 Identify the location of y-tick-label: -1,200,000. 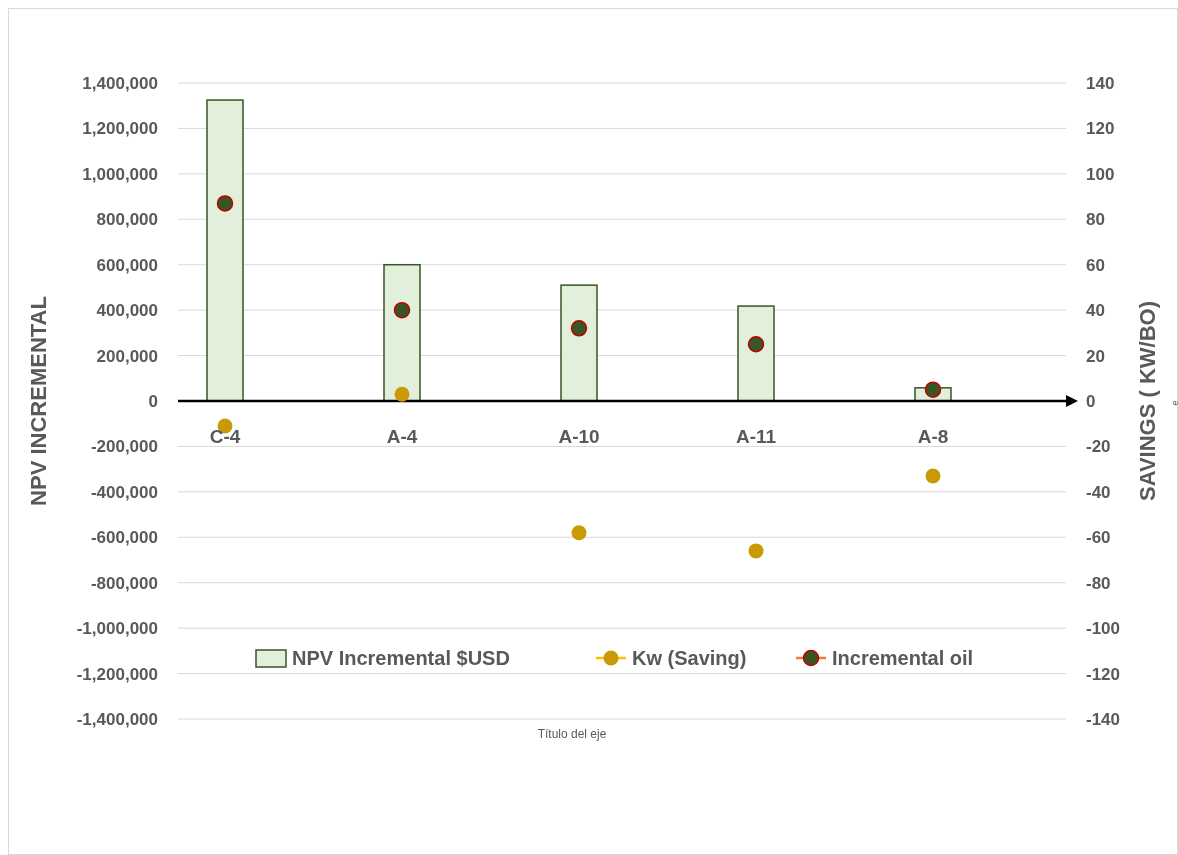
(117, 674).